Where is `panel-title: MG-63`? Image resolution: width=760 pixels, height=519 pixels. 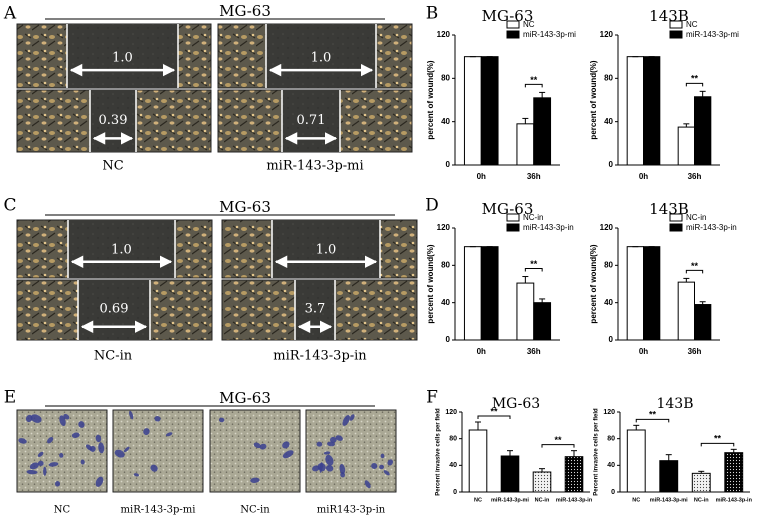 panel-title: MG-63 is located at coordinates (245, 11).